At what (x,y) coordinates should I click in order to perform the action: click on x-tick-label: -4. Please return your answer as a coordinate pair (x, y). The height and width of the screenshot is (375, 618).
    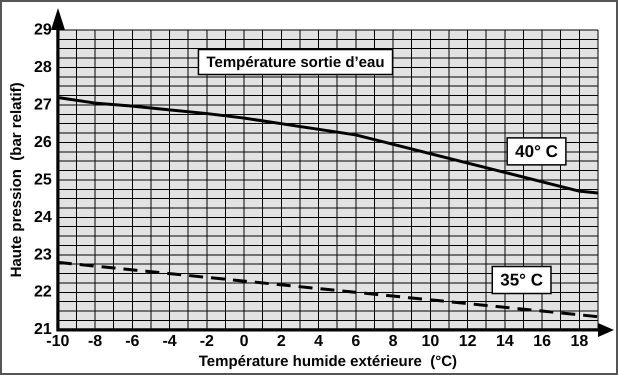
    Looking at the image, I should click on (169, 341).